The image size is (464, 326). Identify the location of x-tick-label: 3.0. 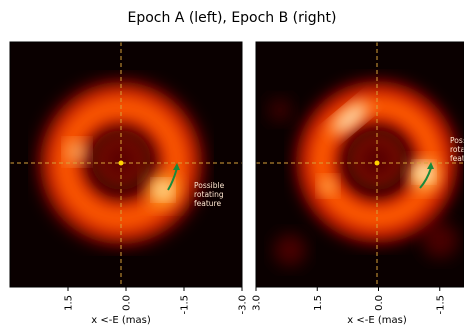
(257, 303).